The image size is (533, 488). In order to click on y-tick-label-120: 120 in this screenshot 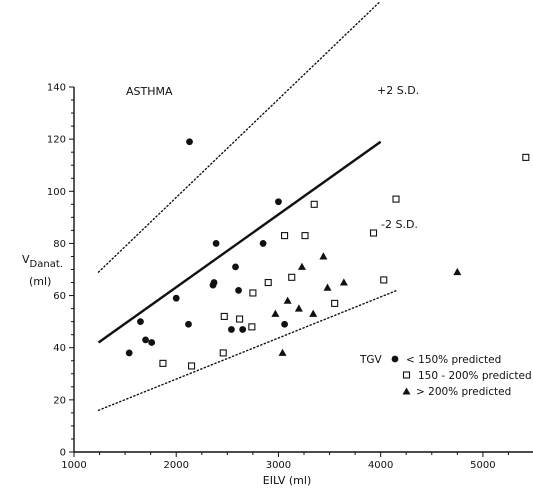, I will do `click(56, 140)`.